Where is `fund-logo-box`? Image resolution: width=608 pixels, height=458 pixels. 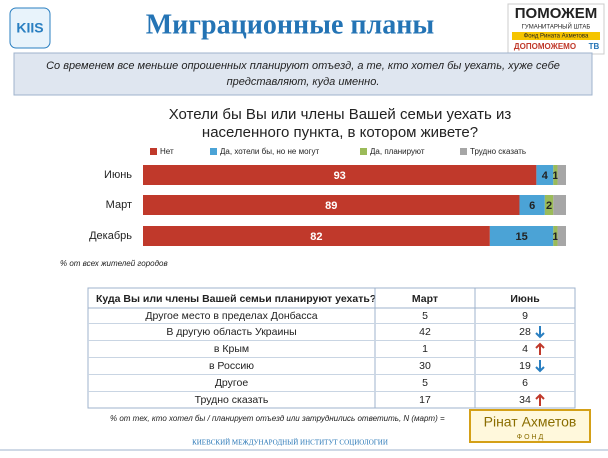 fund-logo-box is located at coordinates (530, 426).